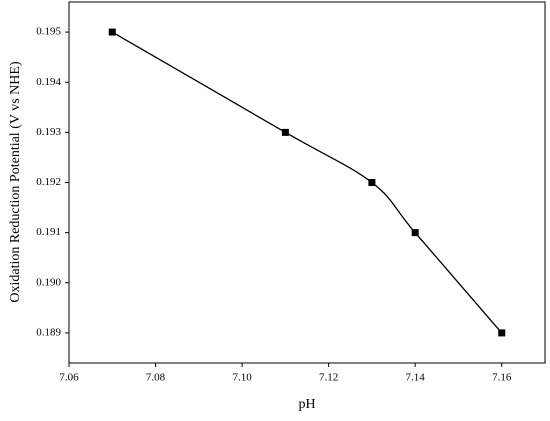 The width and height of the screenshot is (550, 421). I want to click on x-tick-label: 7.14, so click(416, 378).